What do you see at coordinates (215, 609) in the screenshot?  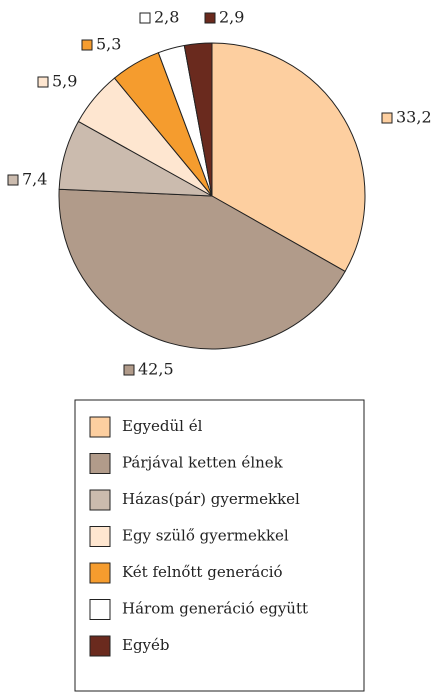 I see `legend-label: Három generáció együtt` at bounding box center [215, 609].